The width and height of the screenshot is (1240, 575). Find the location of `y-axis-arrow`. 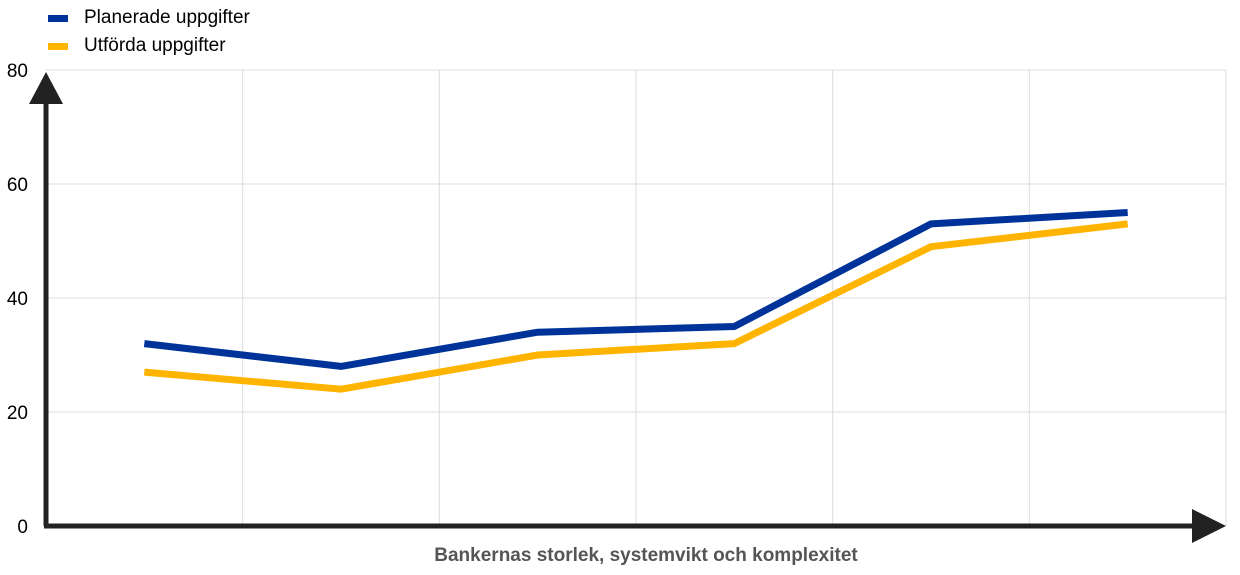

y-axis-arrow is located at coordinates (46, 88).